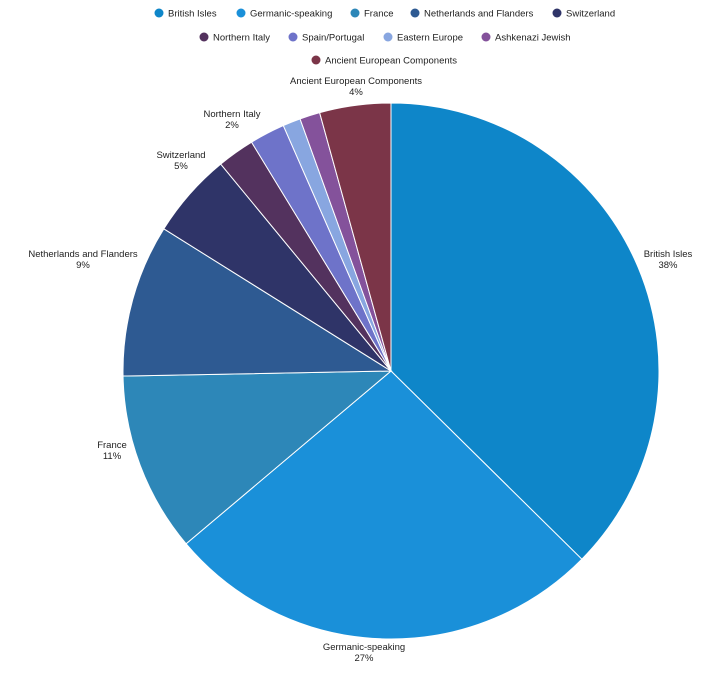 The image size is (705, 673). Describe the element at coordinates (668, 265) in the screenshot. I see `slice-percent-british-isles: 38%` at that location.